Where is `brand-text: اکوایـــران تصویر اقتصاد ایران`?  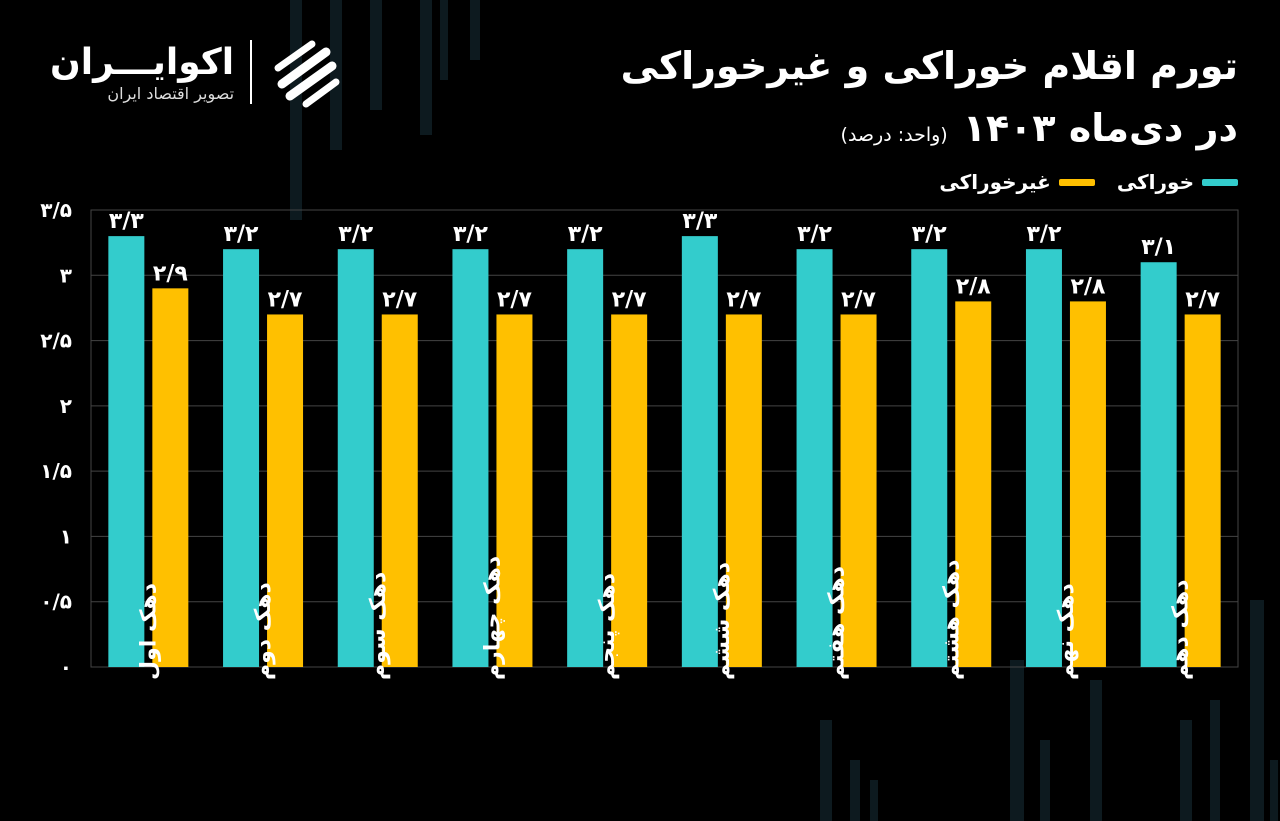
brand-text: اکوایـــران تصویر اقتصاد ایران is located at coordinates (142, 72).